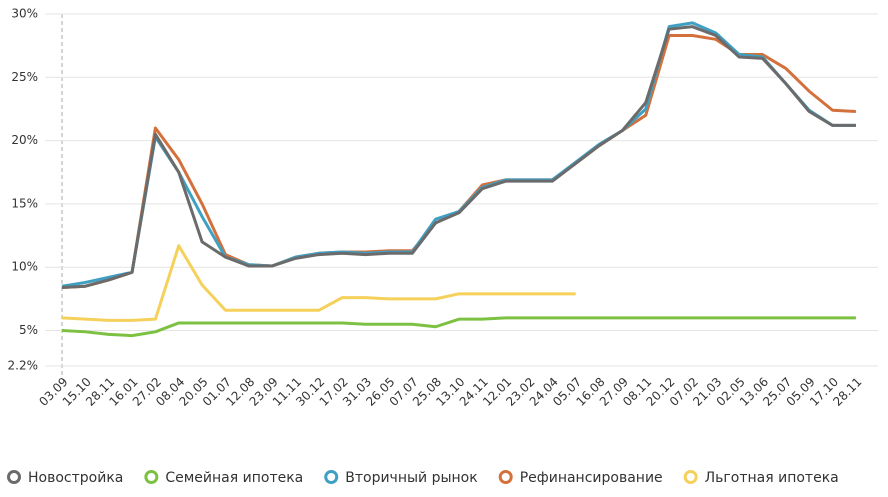 This screenshot has height=497, width=888. Describe the element at coordinates (24, 14) in the screenshot. I see `y-tick-label: 30%` at that location.